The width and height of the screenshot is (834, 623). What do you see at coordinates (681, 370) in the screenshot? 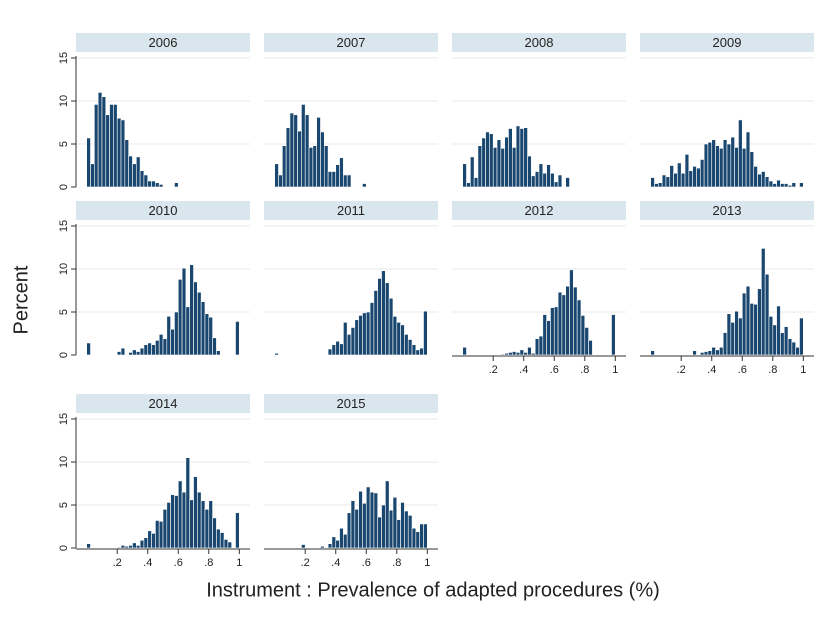
I see `x-tick-label: .2` at bounding box center [681, 370].